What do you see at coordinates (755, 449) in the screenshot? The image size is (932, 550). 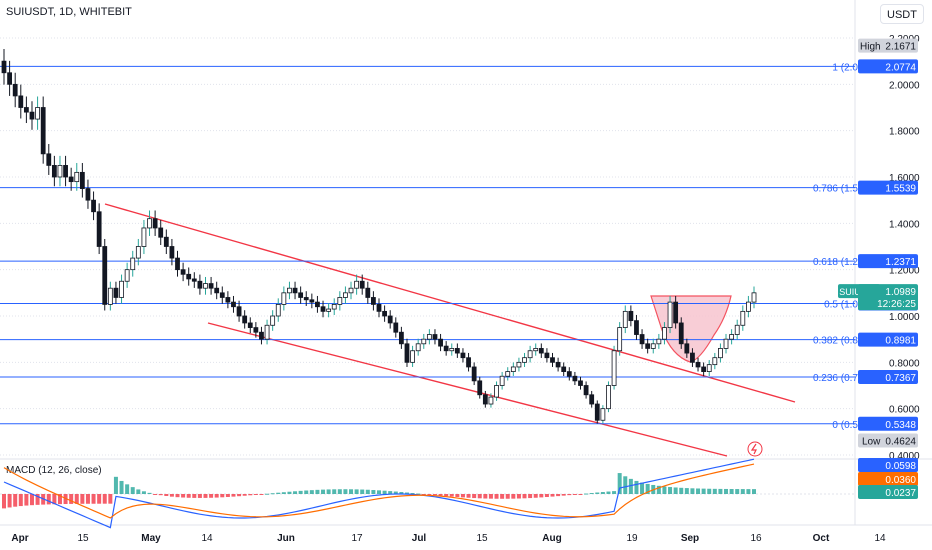 I see `lightning-icon` at bounding box center [755, 449].